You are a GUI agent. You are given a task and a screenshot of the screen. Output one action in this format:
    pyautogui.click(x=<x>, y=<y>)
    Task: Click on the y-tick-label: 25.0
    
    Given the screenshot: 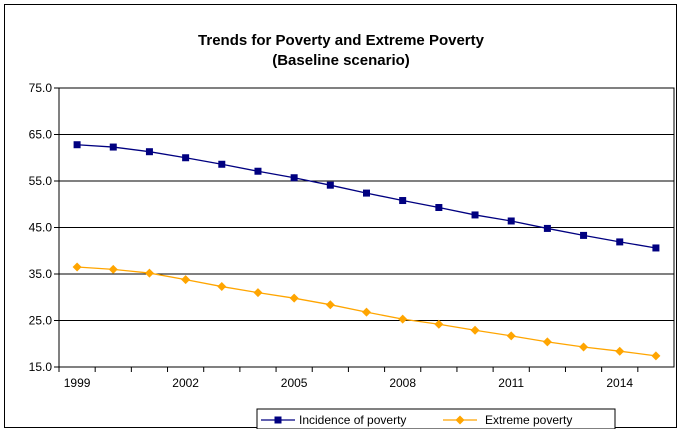 What is the action you would take?
    pyautogui.click(x=41, y=321)
    